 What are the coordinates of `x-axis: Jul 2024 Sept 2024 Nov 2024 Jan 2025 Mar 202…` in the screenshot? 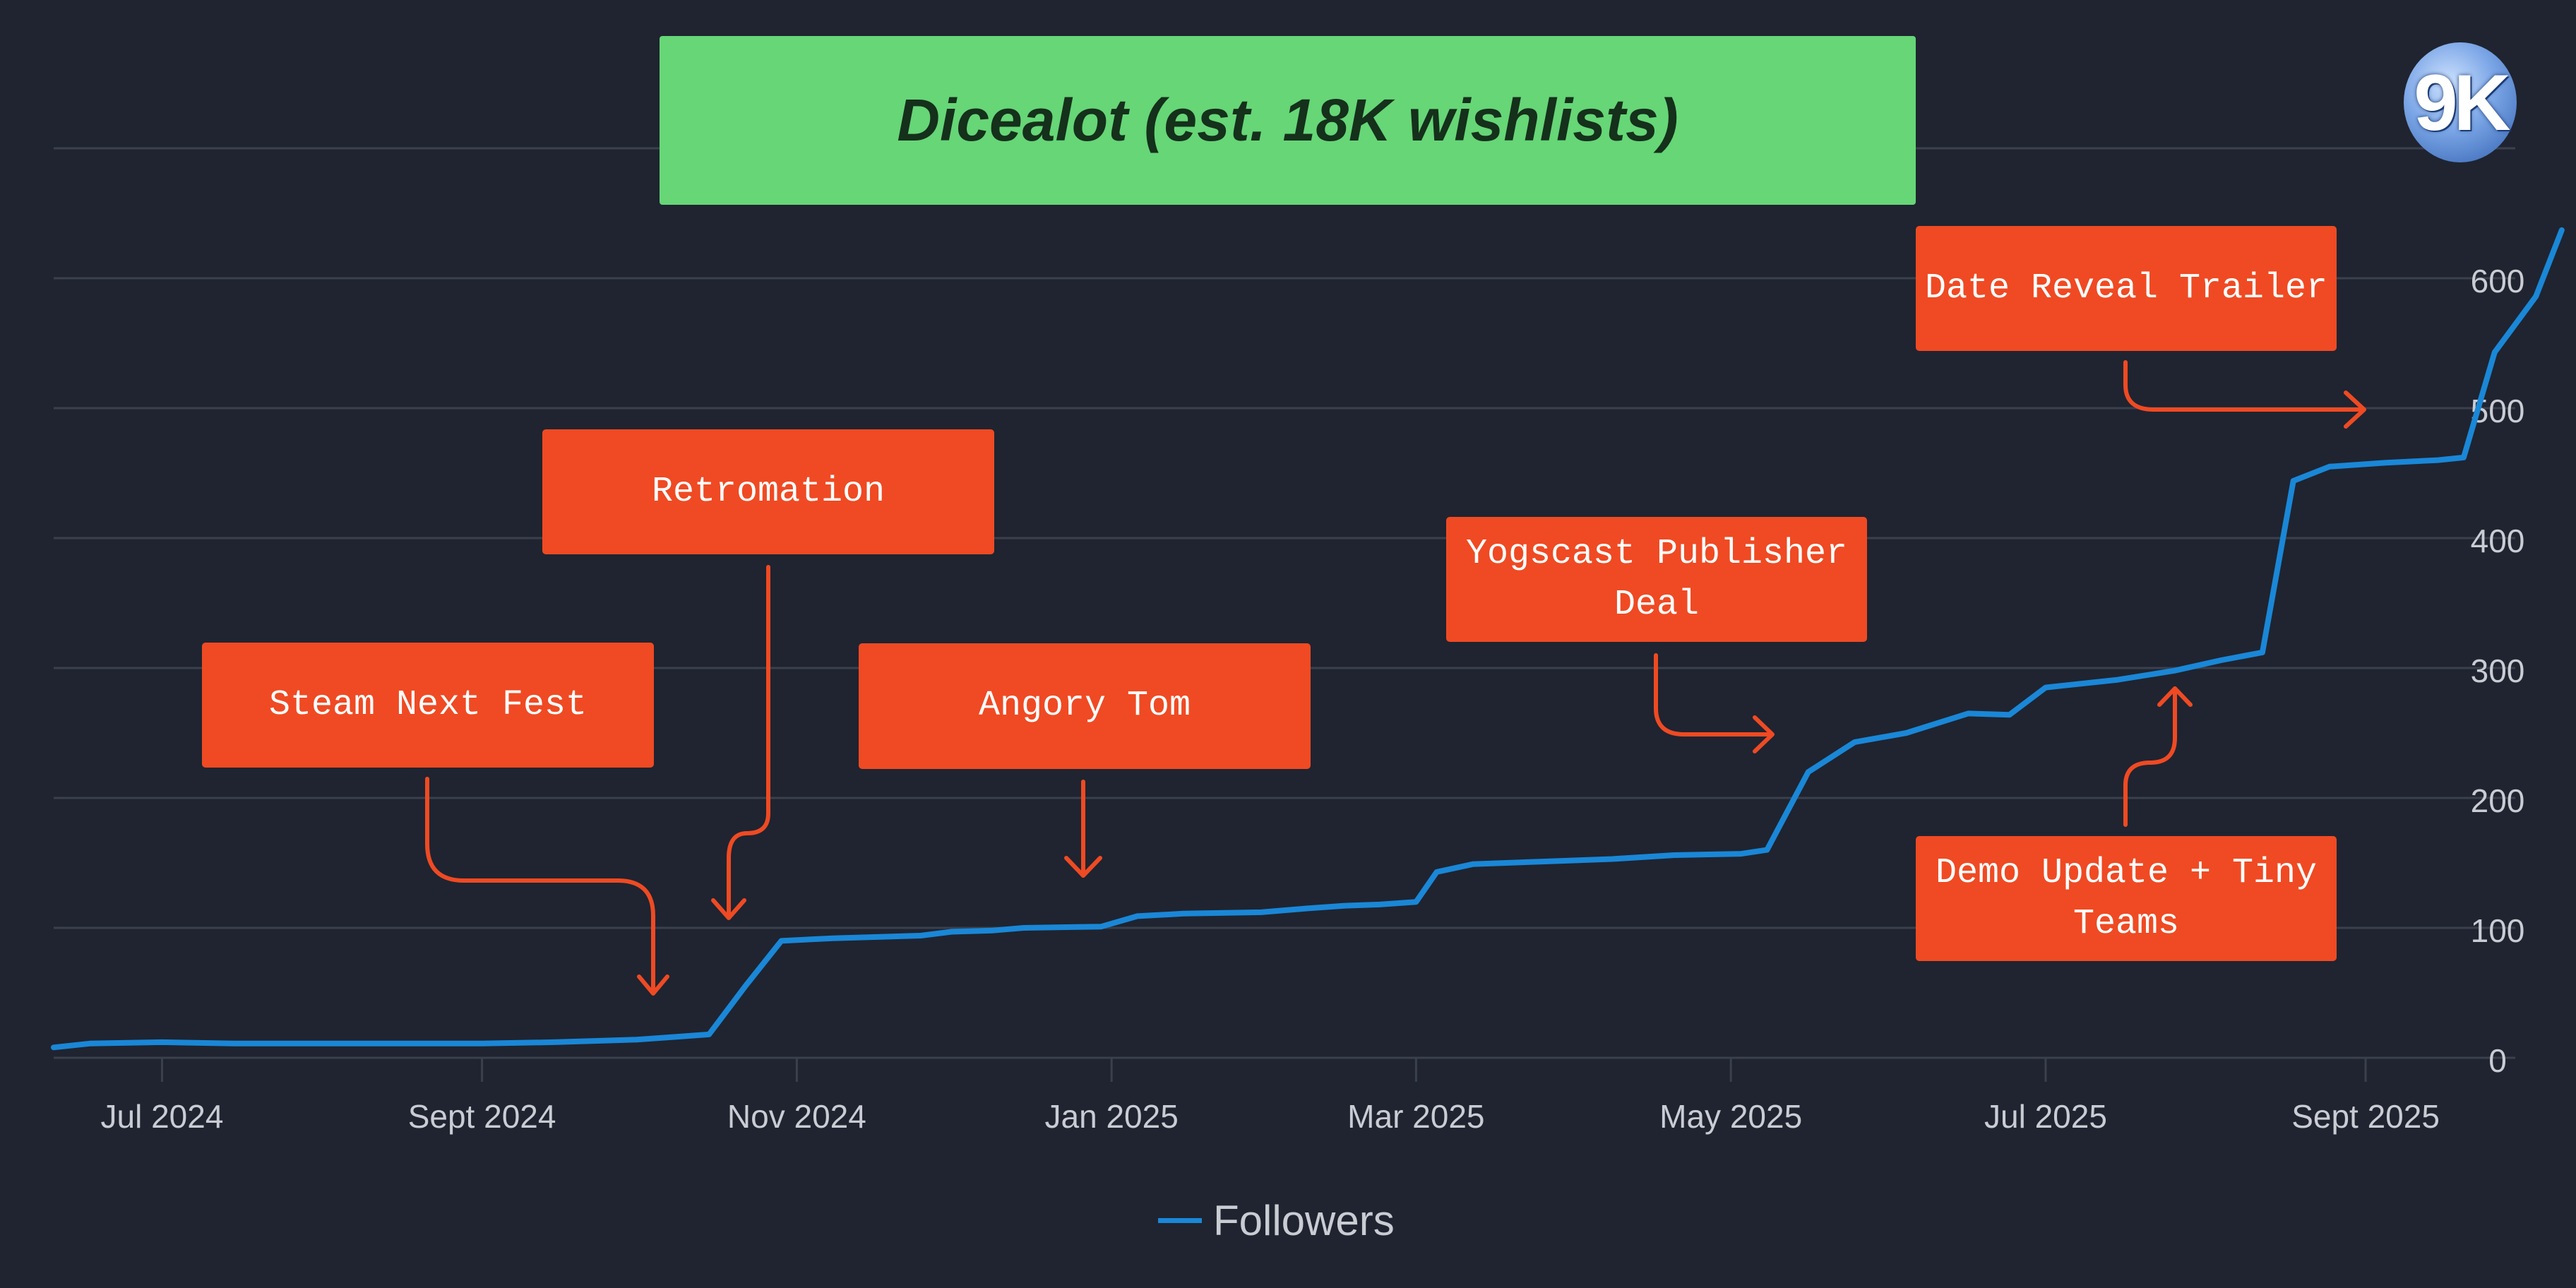 It's located at (1270, 1096).